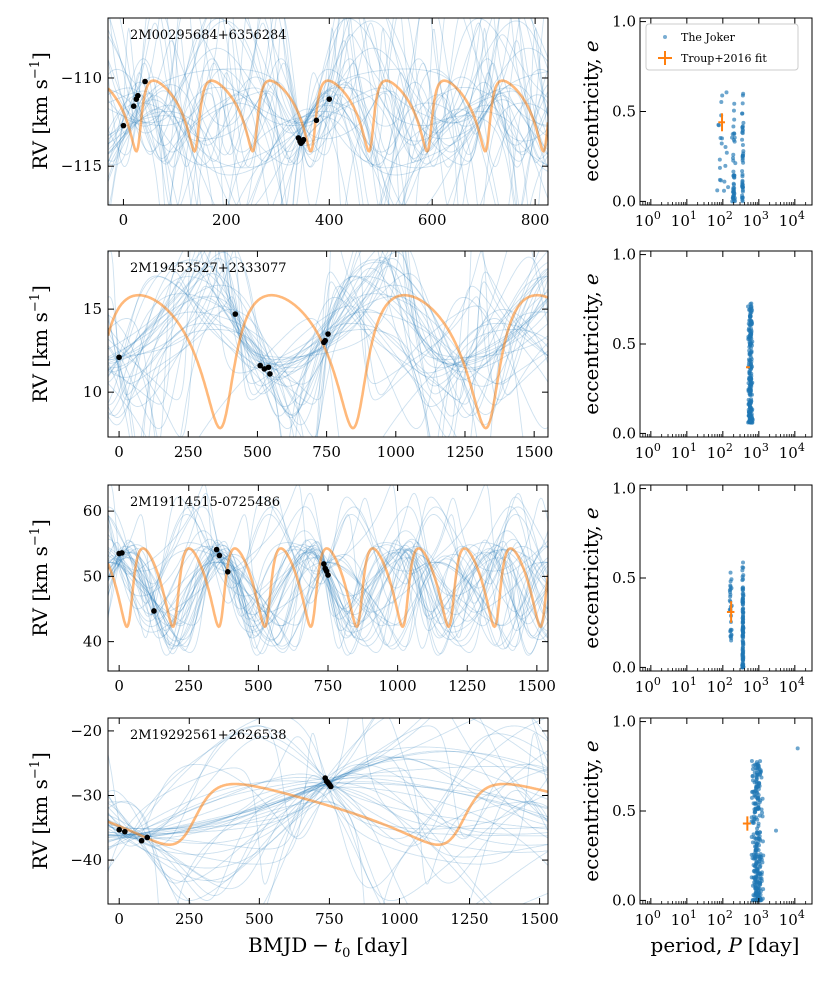 Image resolution: width=830 pixels, height=986 pixels. Describe the element at coordinates (329, 220) in the screenshot. I see `x-tick-label: 400` at that location.